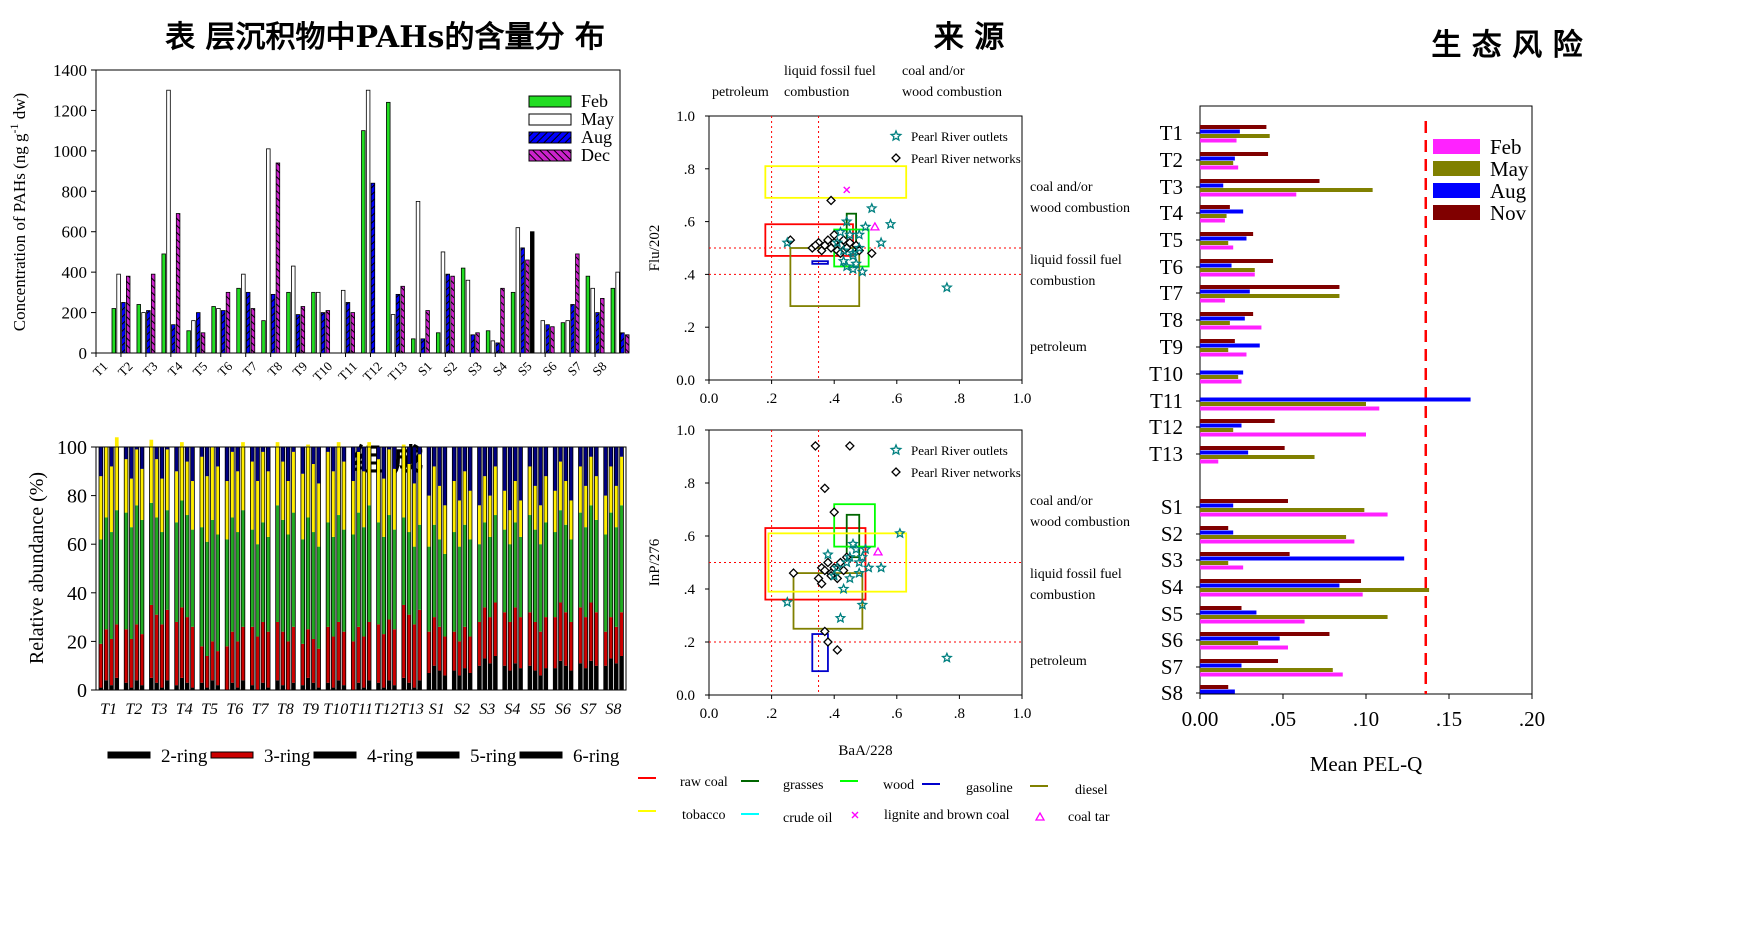  Describe the element at coordinates (835, 399) in the screenshot. I see `x-tick-label: .4` at that location.